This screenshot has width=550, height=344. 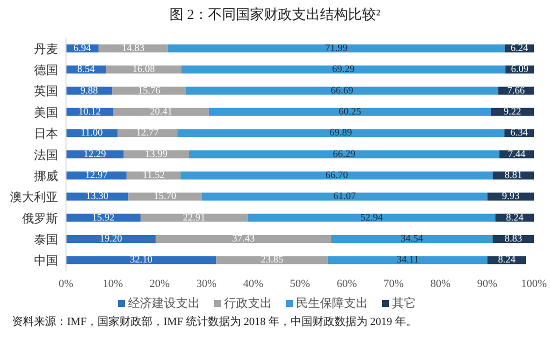 What do you see at coordinates (331, 303) in the screenshot?
I see `legend-label: 民生保障支出` at bounding box center [331, 303].